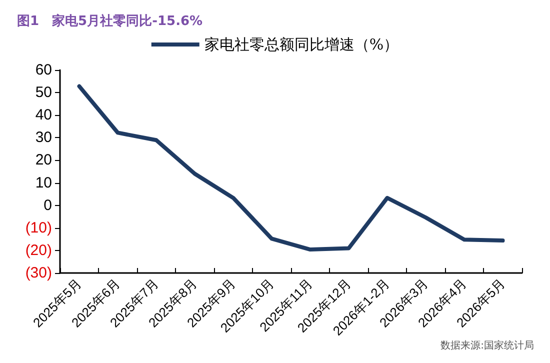  I want to click on source-note: 数据来源:国家统计局, so click(487, 346).